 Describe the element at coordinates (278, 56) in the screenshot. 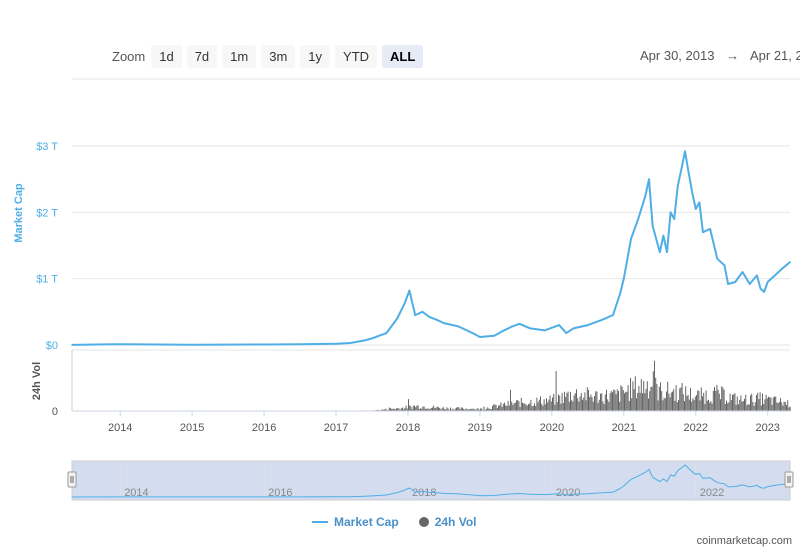

I see `zoom-3m-button: 3m` at that location.